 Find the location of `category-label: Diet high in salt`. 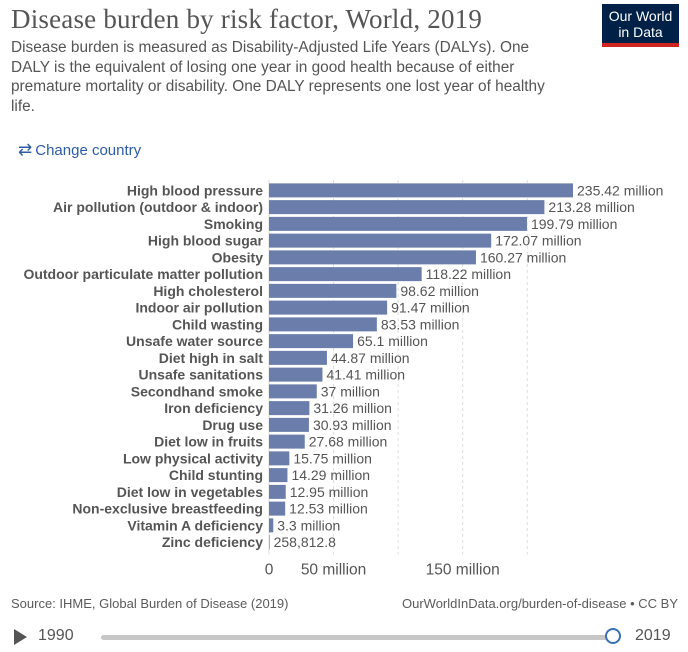

category-label: Diet high in salt is located at coordinates (211, 358).